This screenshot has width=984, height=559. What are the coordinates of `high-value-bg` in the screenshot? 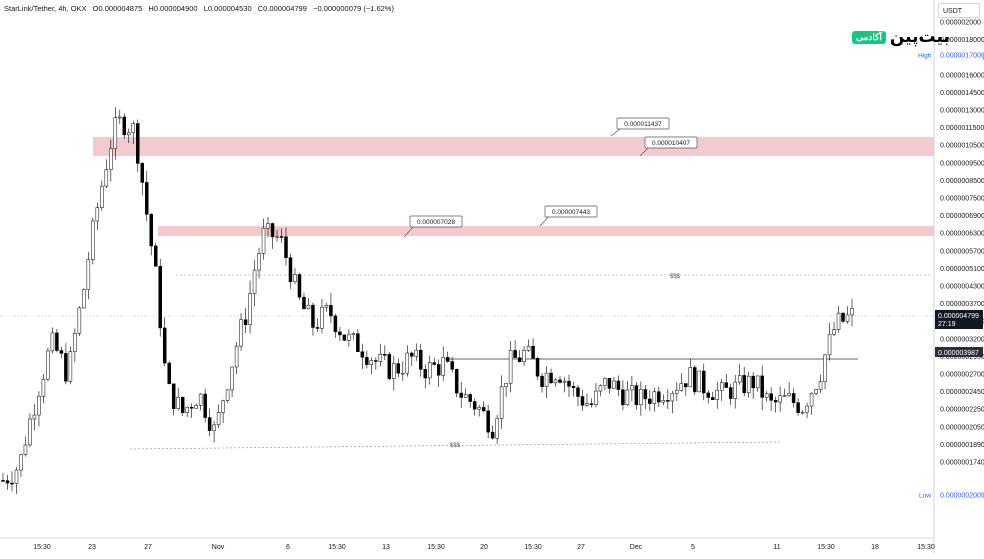 It's located at (959, 55).